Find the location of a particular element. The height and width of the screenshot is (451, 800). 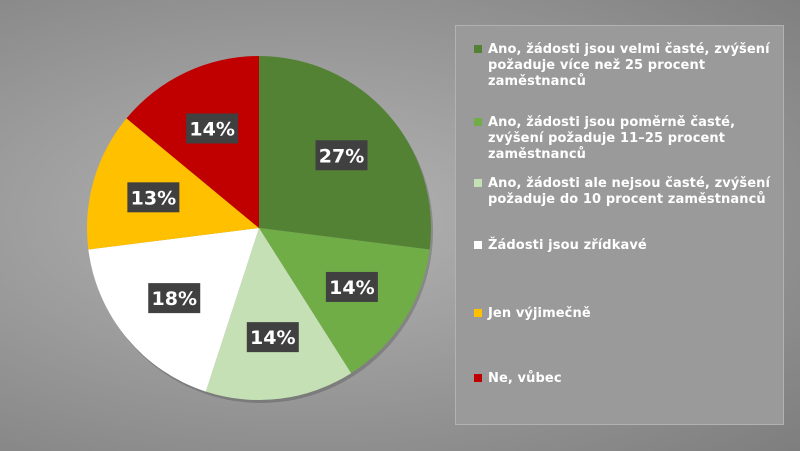

legend-label: Jen výjimečně is located at coordinates (539, 313).